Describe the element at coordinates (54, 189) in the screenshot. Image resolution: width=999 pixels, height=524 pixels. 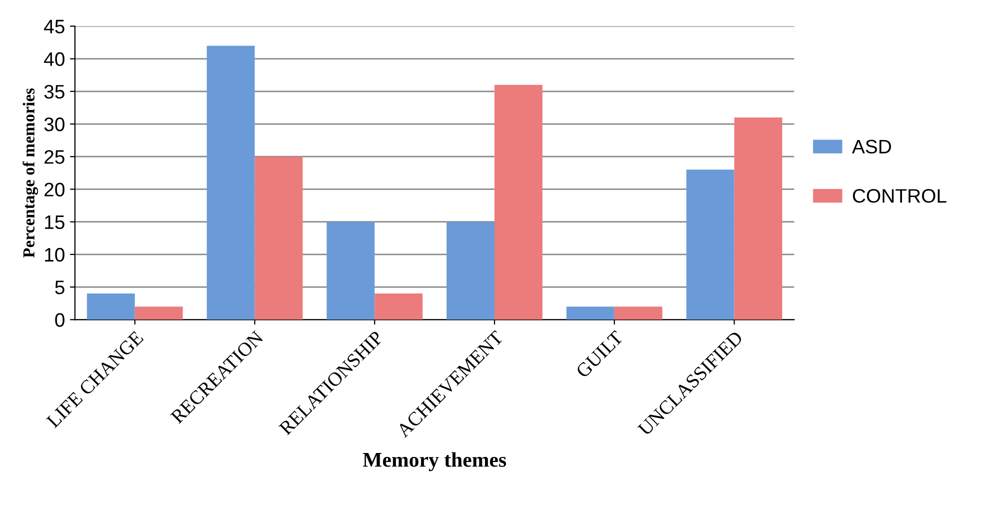
I see `y-tick-label: 20` at that location.